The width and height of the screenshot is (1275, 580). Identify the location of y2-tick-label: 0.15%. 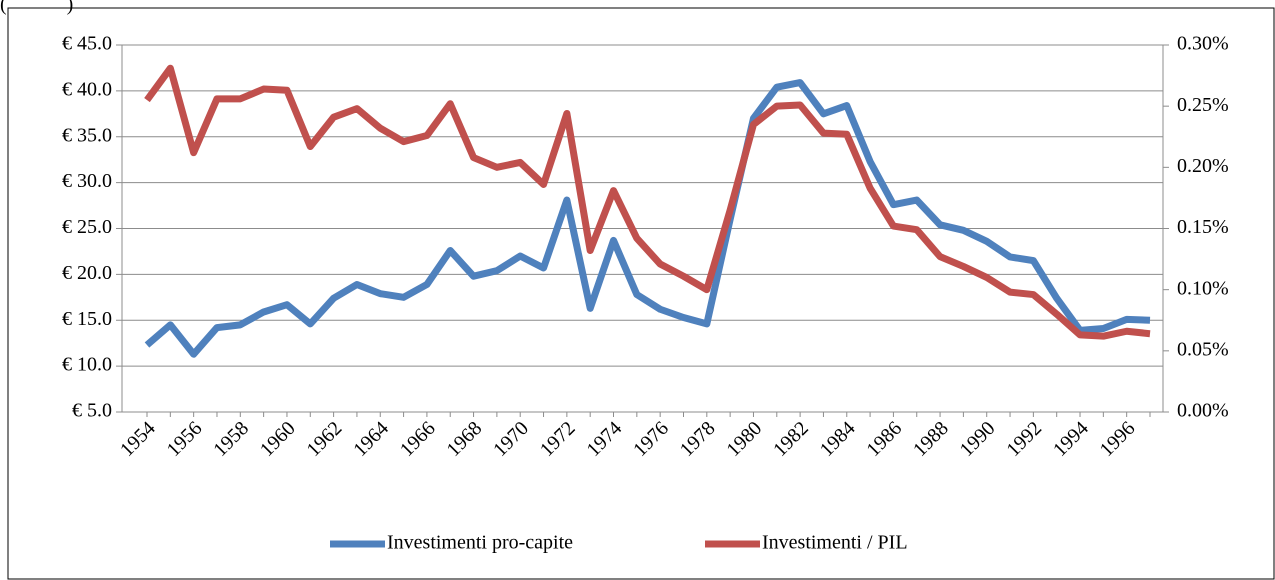
(1203, 227).